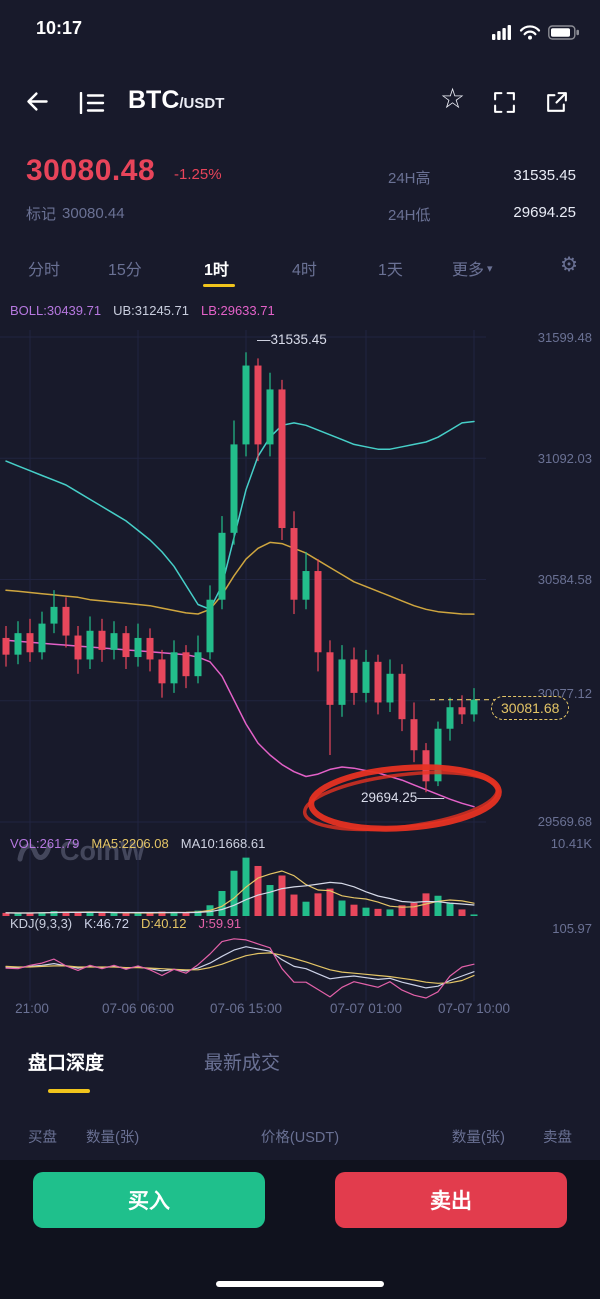 Image resolution: width=600 pixels, height=1299 pixels. What do you see at coordinates (138, 1008) in the screenshot?
I see `time-axis-label: 07-06 06:00` at bounding box center [138, 1008].